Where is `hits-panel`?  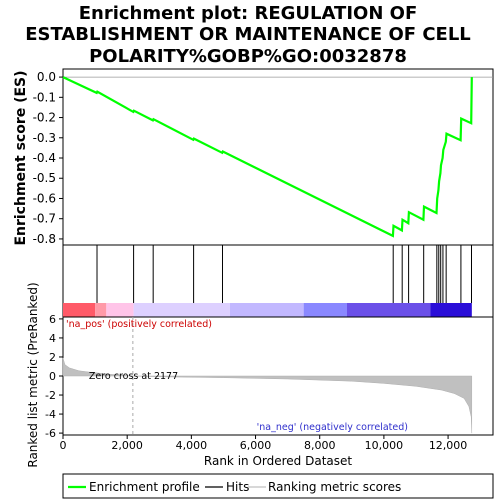
hits-panel is located at coordinates (278, 281).